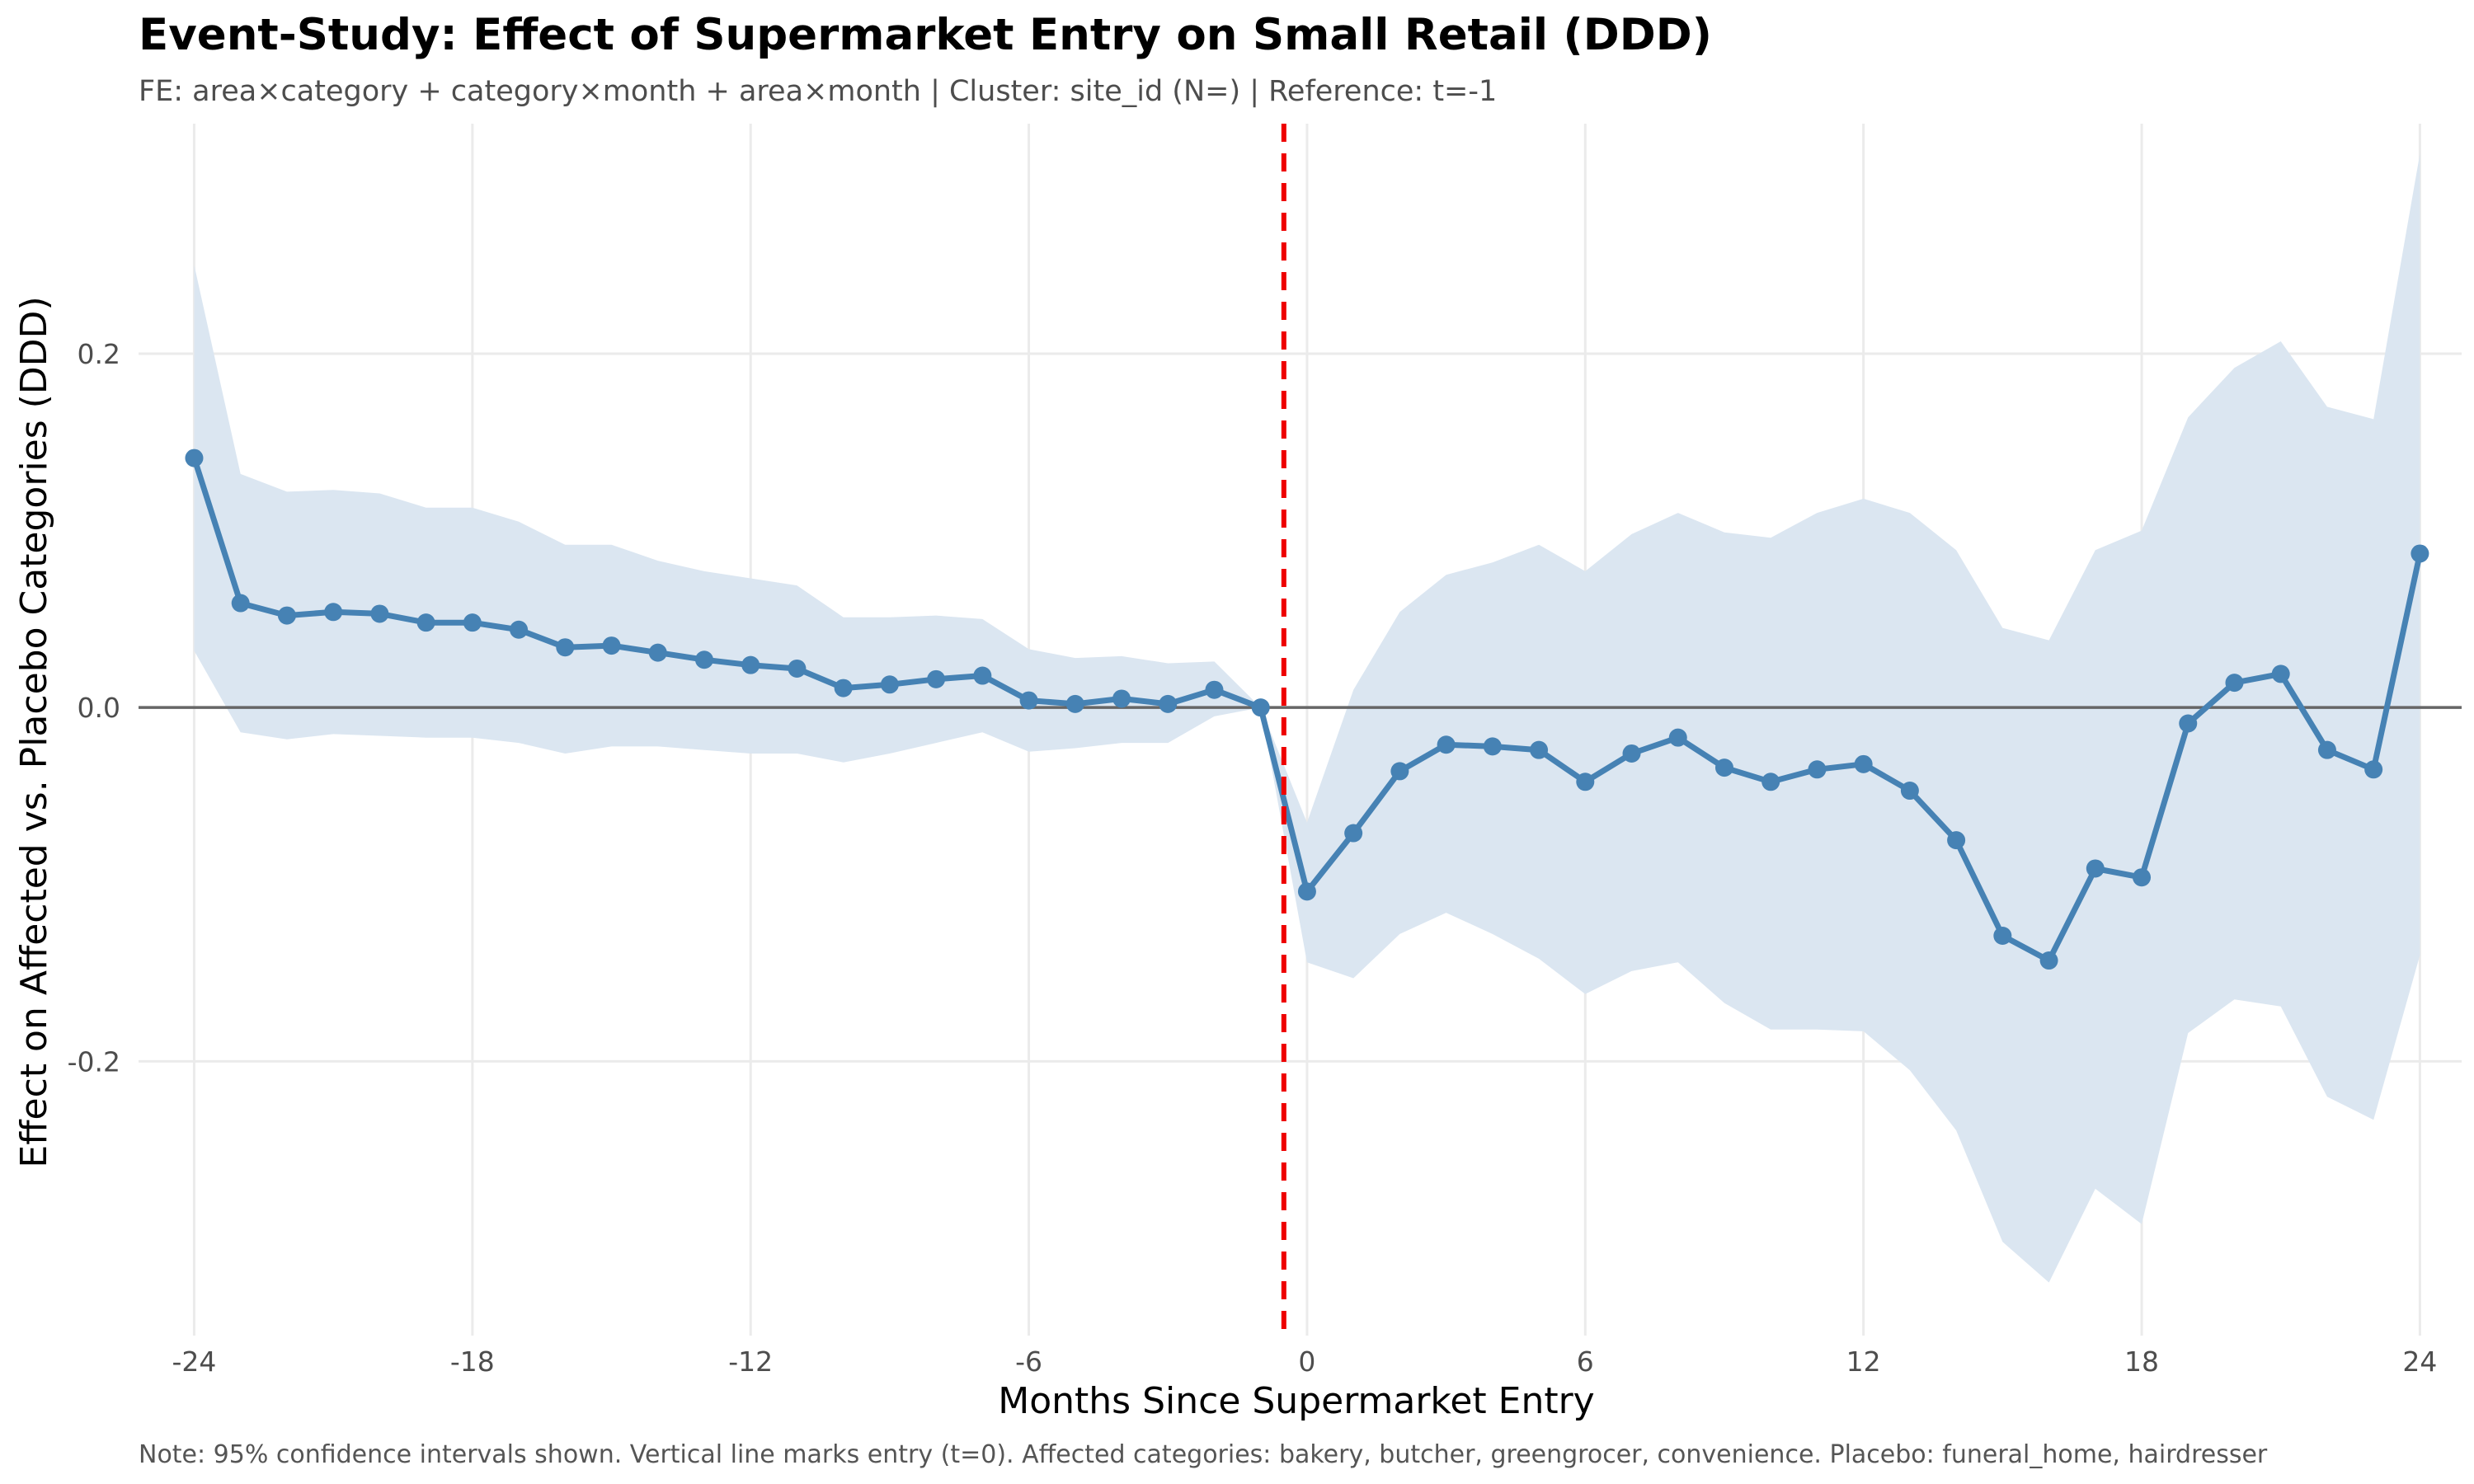 The image size is (2474, 1484). What do you see at coordinates (750, 1361) in the screenshot?
I see `x-tick-label: -12` at bounding box center [750, 1361].